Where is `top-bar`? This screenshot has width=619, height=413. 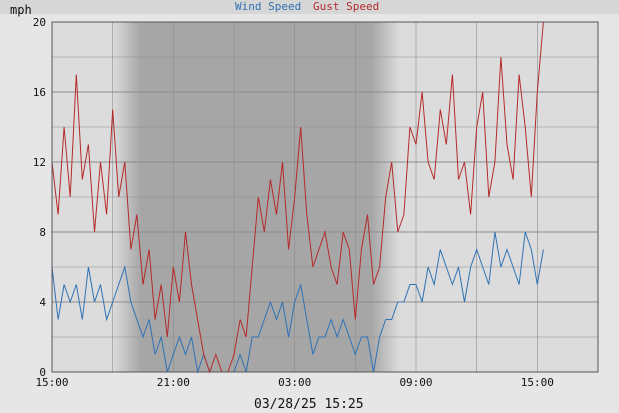
top-bar is located at coordinates (309, 7).